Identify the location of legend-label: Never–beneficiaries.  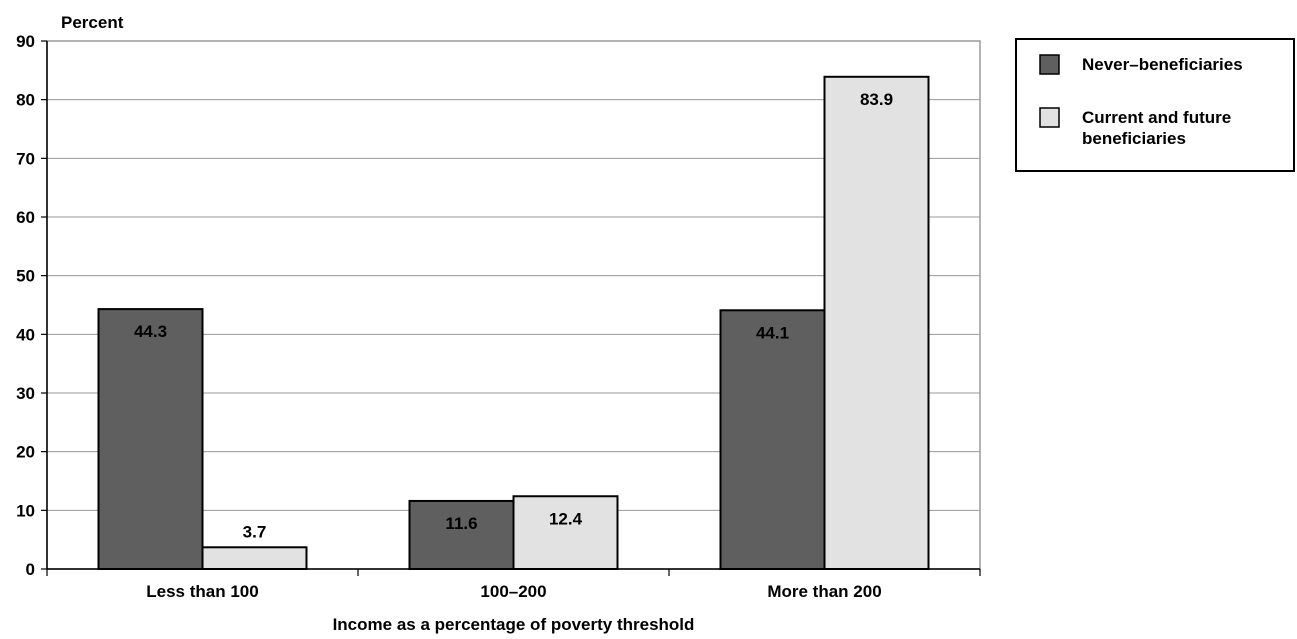
(1162, 64).